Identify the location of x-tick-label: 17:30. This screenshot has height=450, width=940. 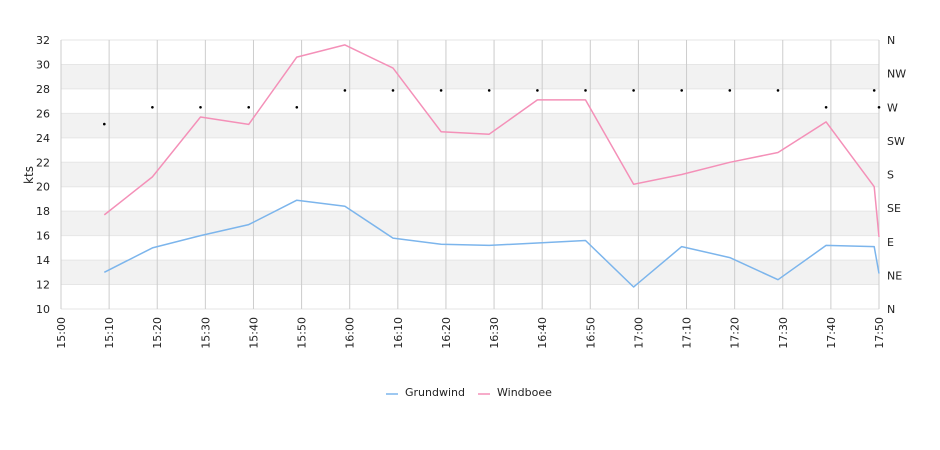
(783, 333).